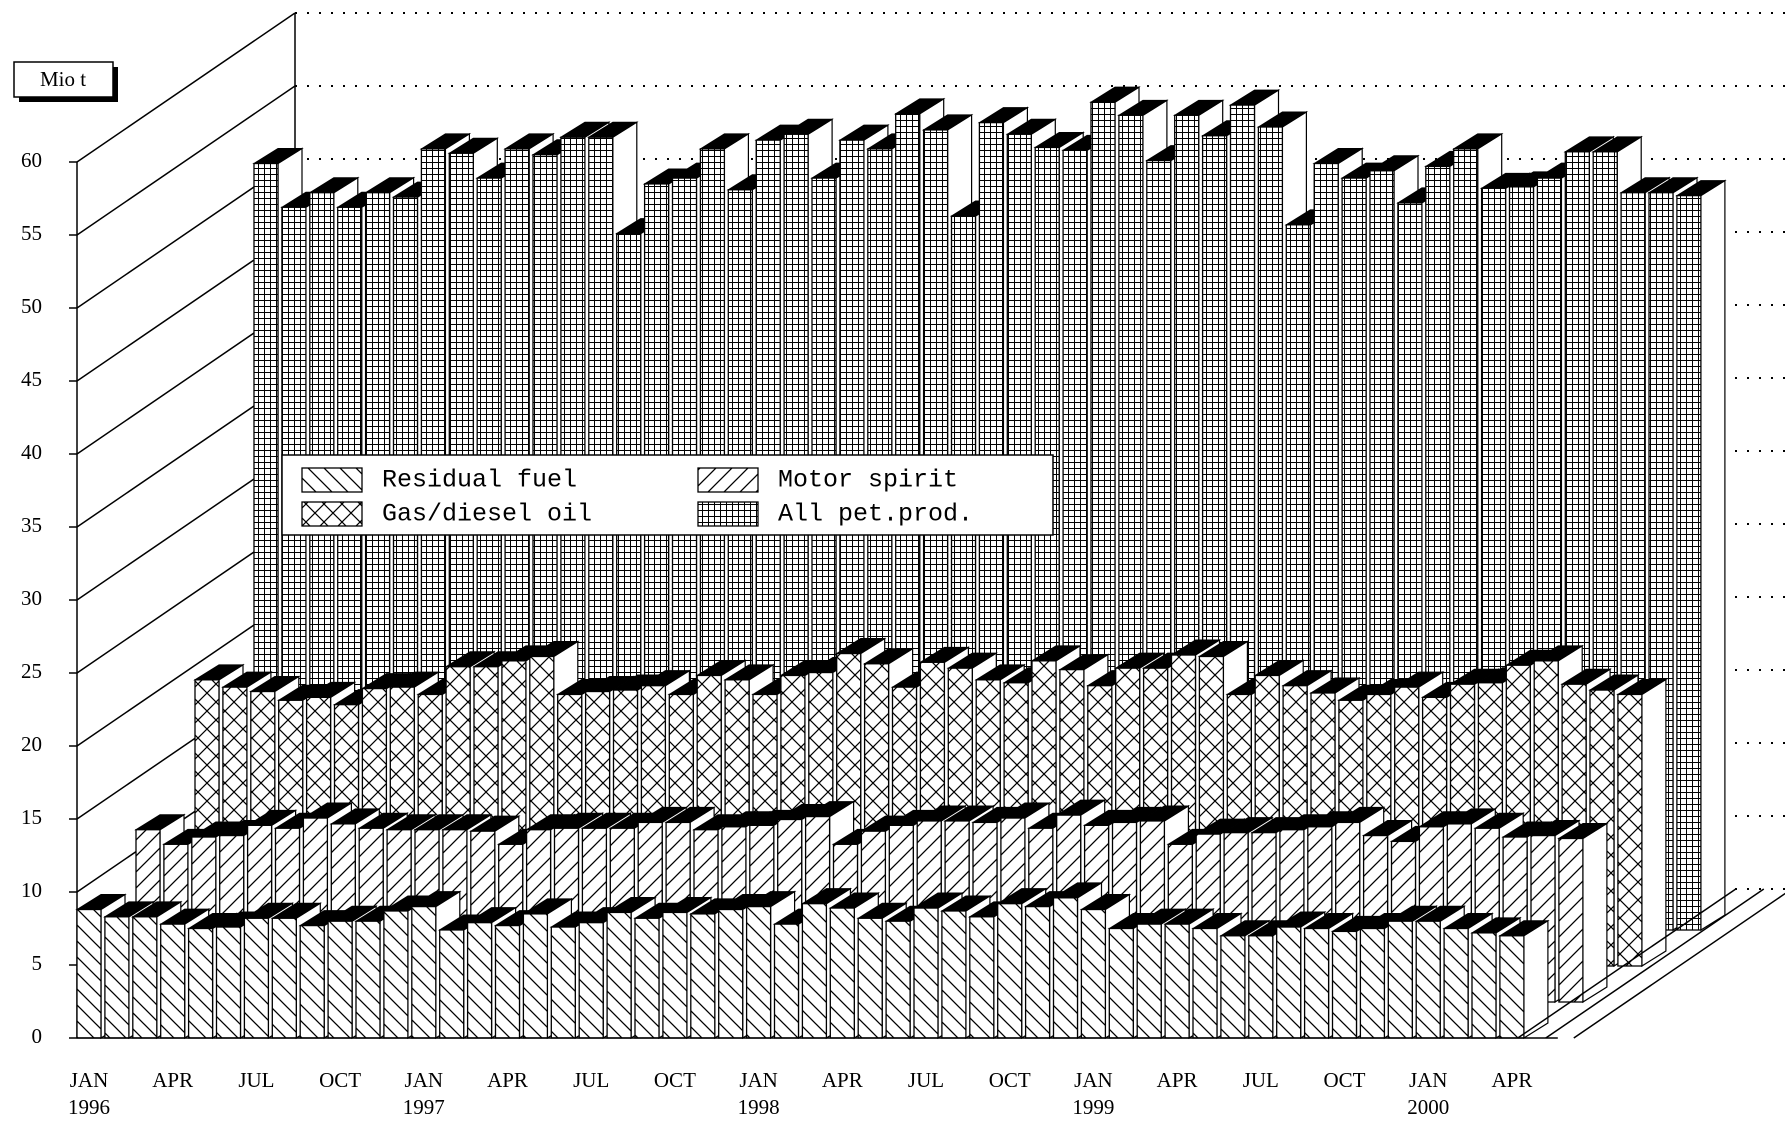  Describe the element at coordinates (424, 1107) in the screenshot. I see `x-year-label: 1997` at that location.